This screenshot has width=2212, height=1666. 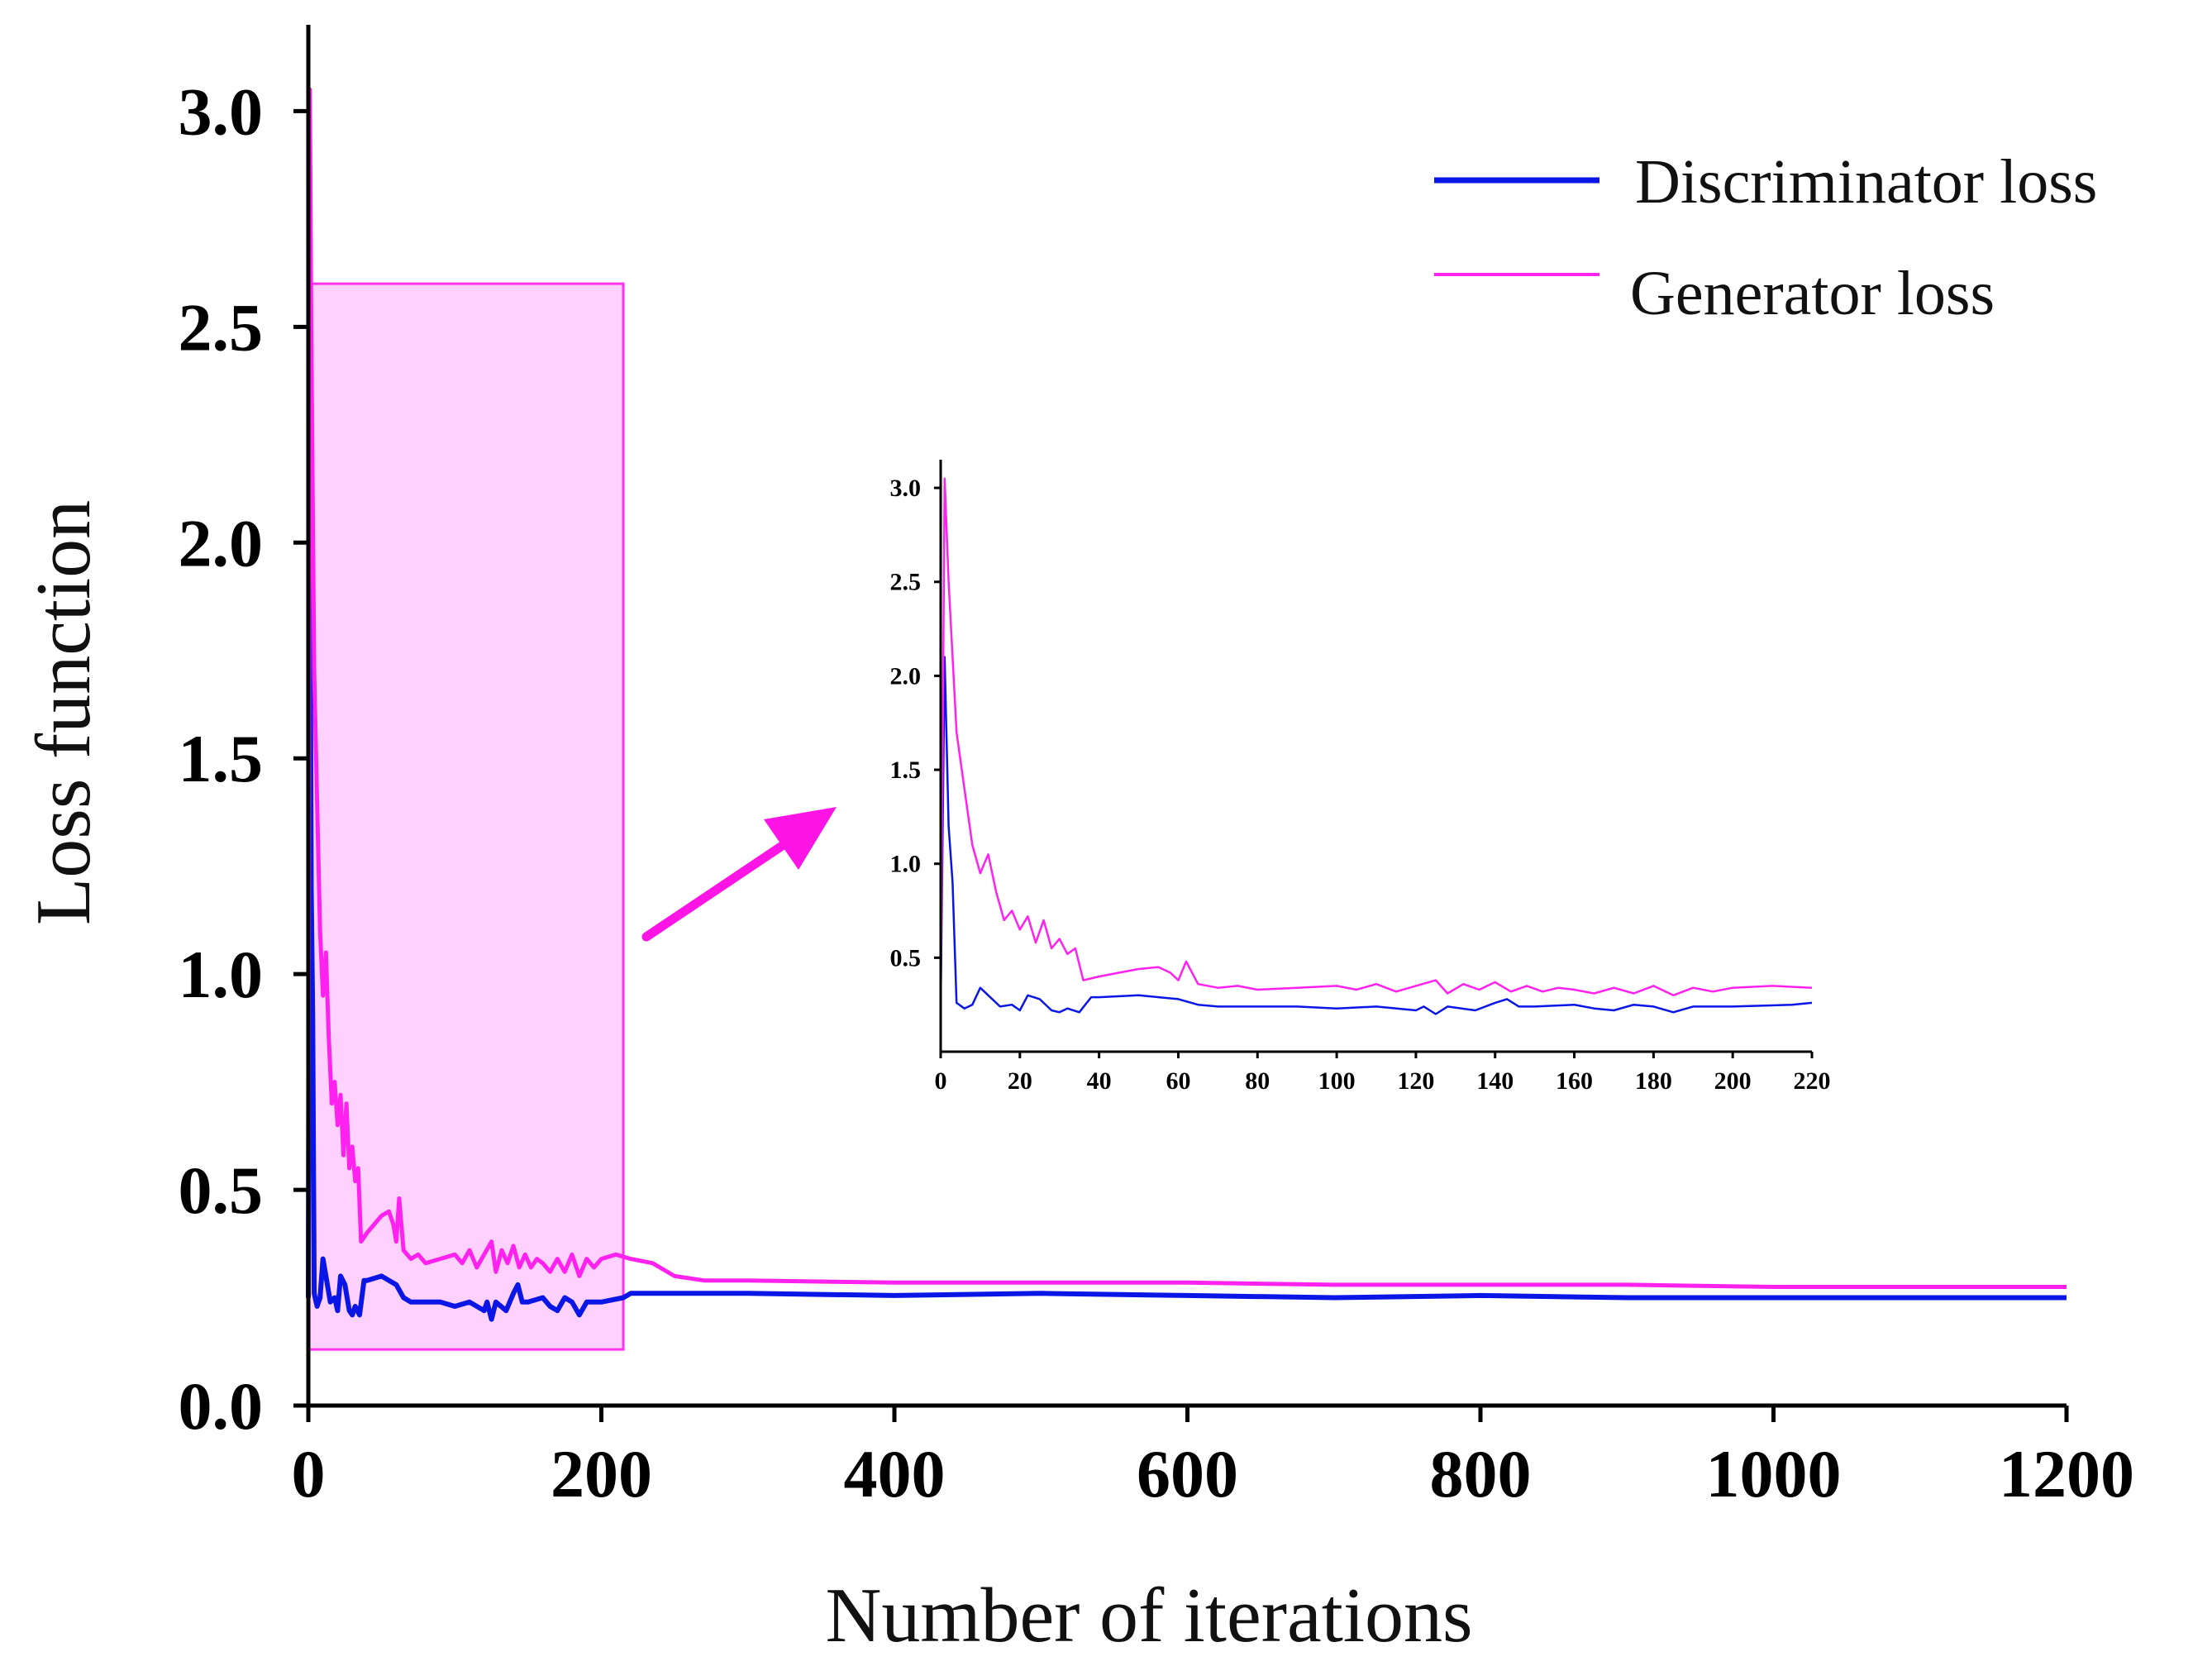 What do you see at coordinates (221, 1190) in the screenshot?
I see `main-y-tick-label: 0.5` at bounding box center [221, 1190].